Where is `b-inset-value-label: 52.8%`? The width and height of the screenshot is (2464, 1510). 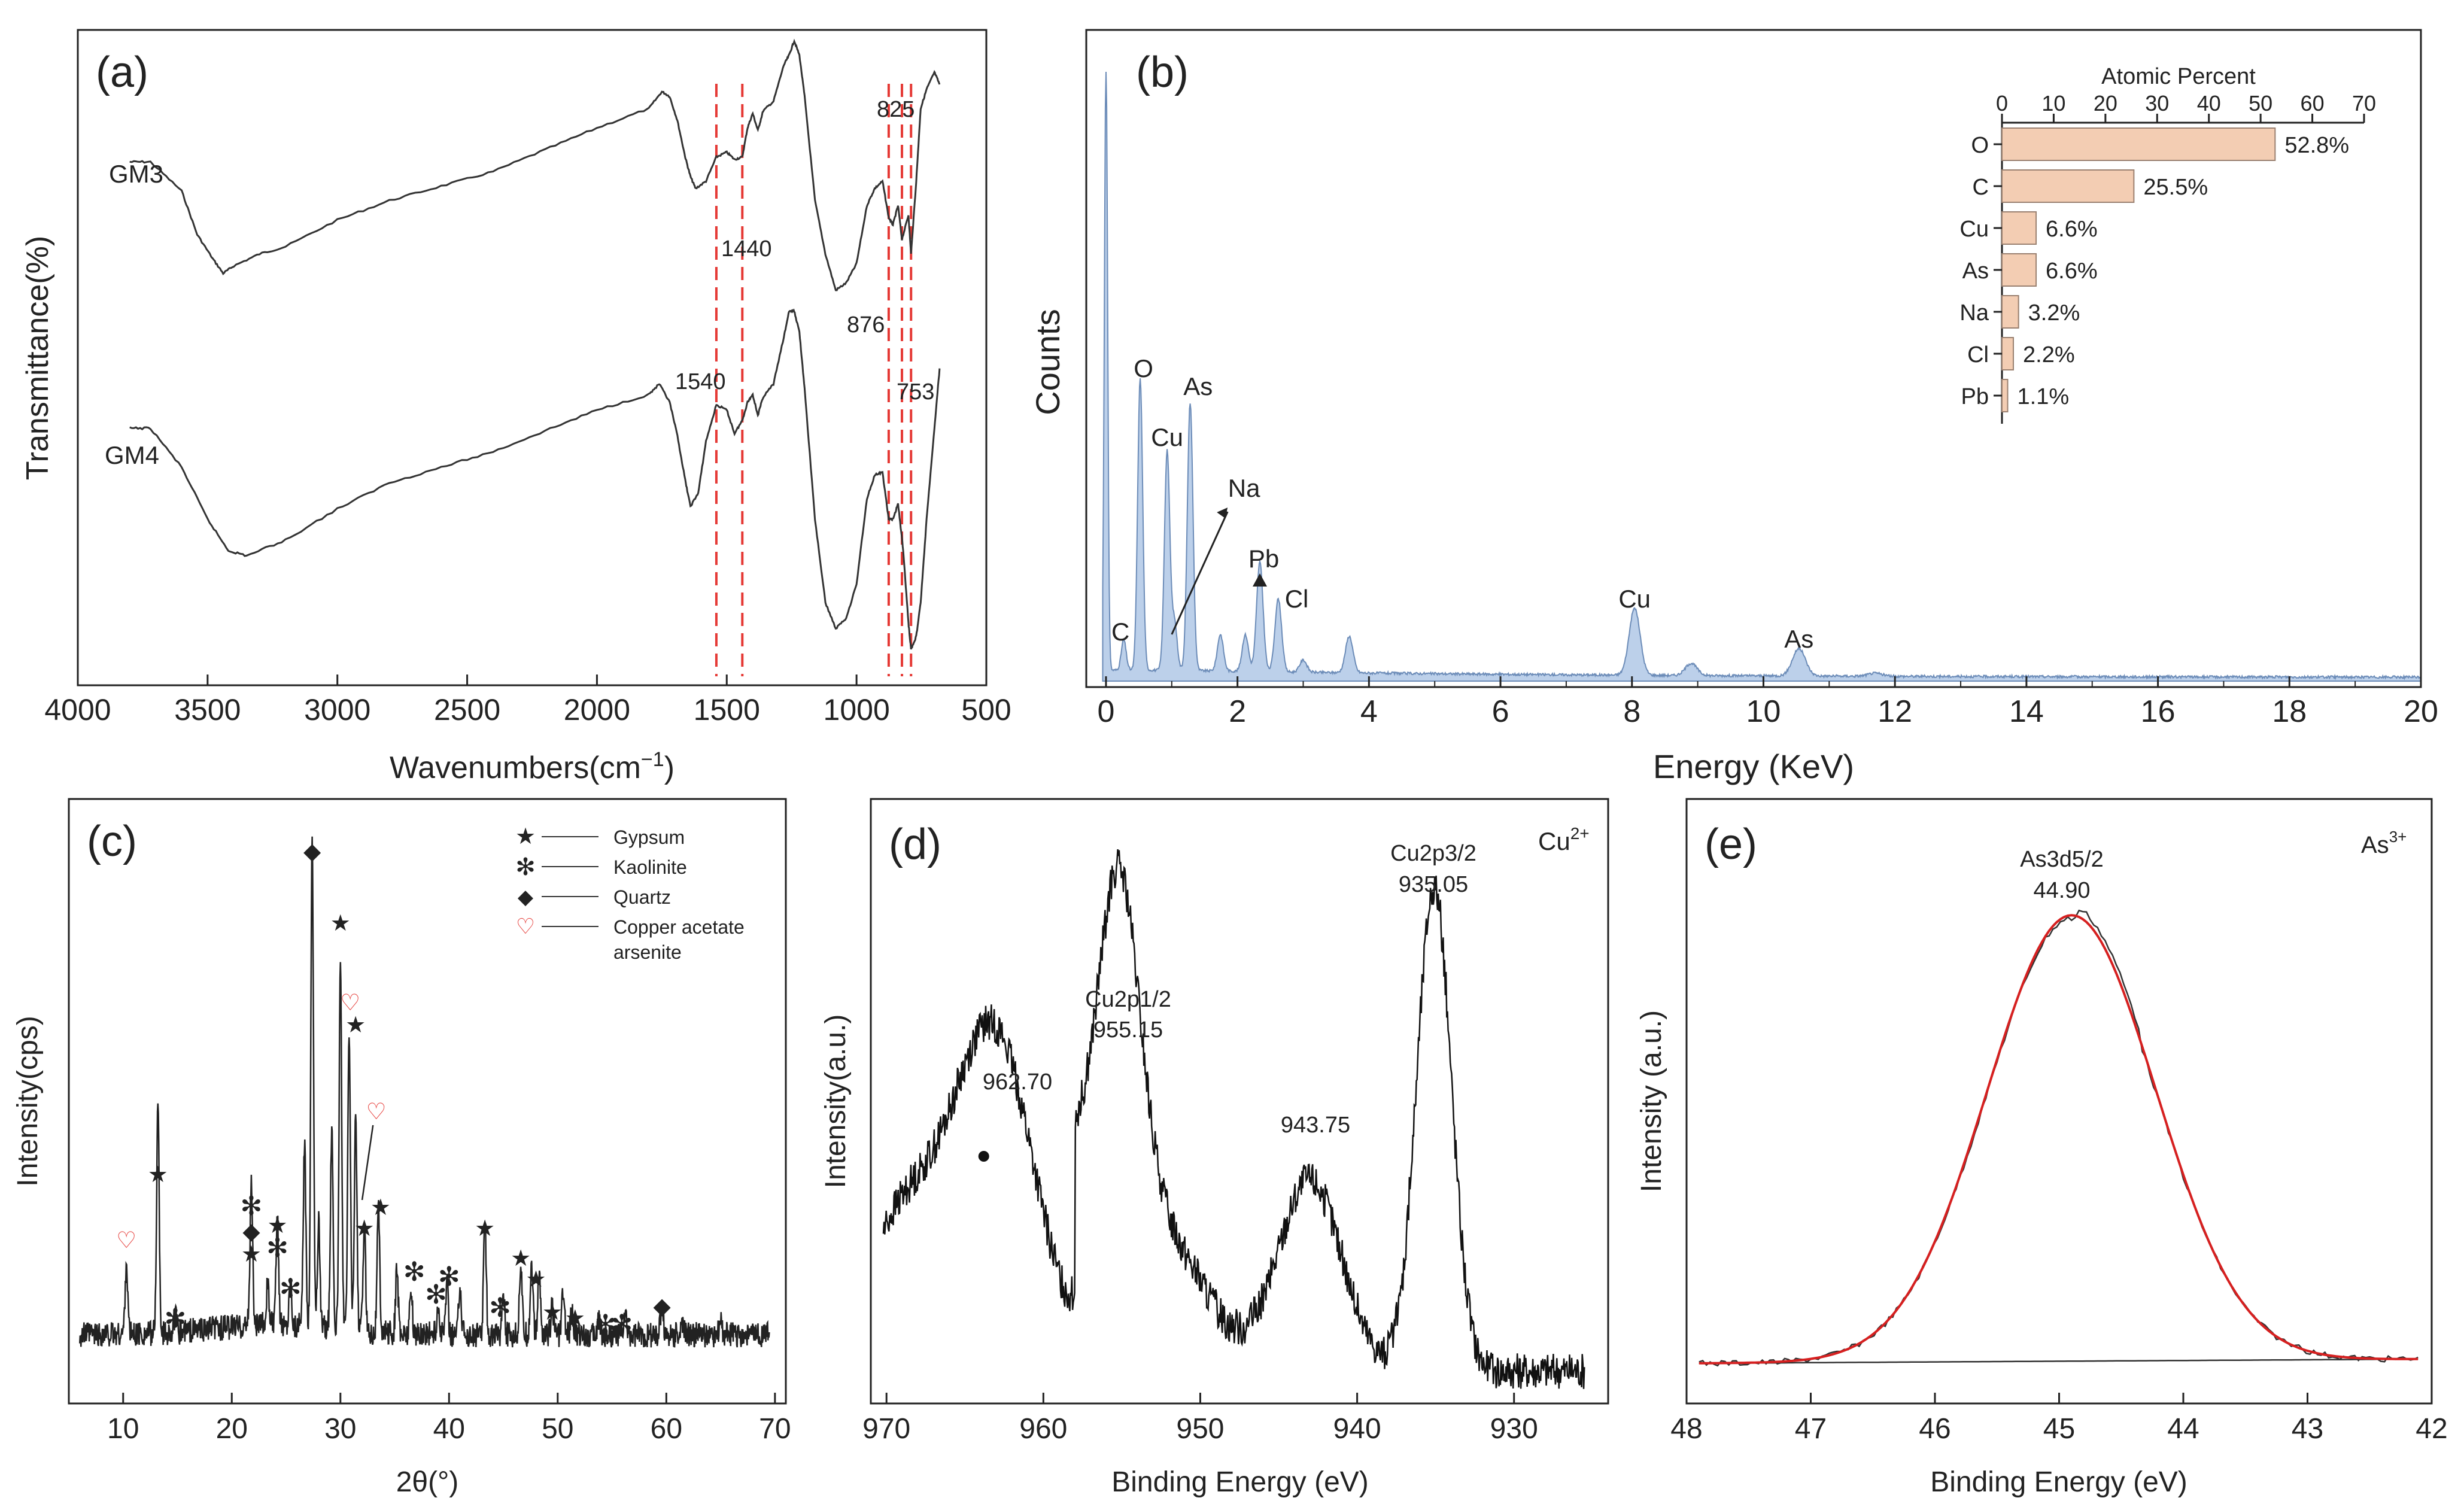
b-inset-value-label: 52.8% is located at coordinates (2316, 145).